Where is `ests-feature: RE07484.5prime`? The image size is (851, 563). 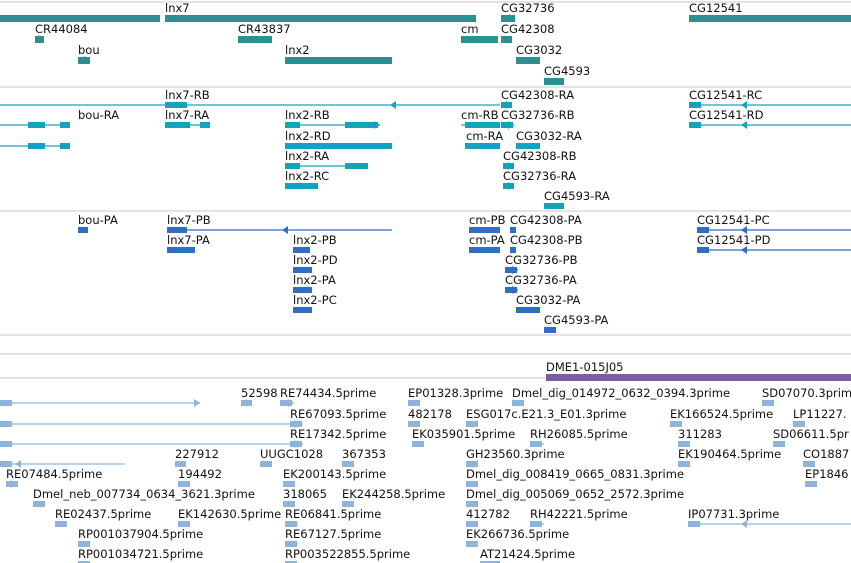 ests-feature: RE07484.5prime is located at coordinates (54, 477).